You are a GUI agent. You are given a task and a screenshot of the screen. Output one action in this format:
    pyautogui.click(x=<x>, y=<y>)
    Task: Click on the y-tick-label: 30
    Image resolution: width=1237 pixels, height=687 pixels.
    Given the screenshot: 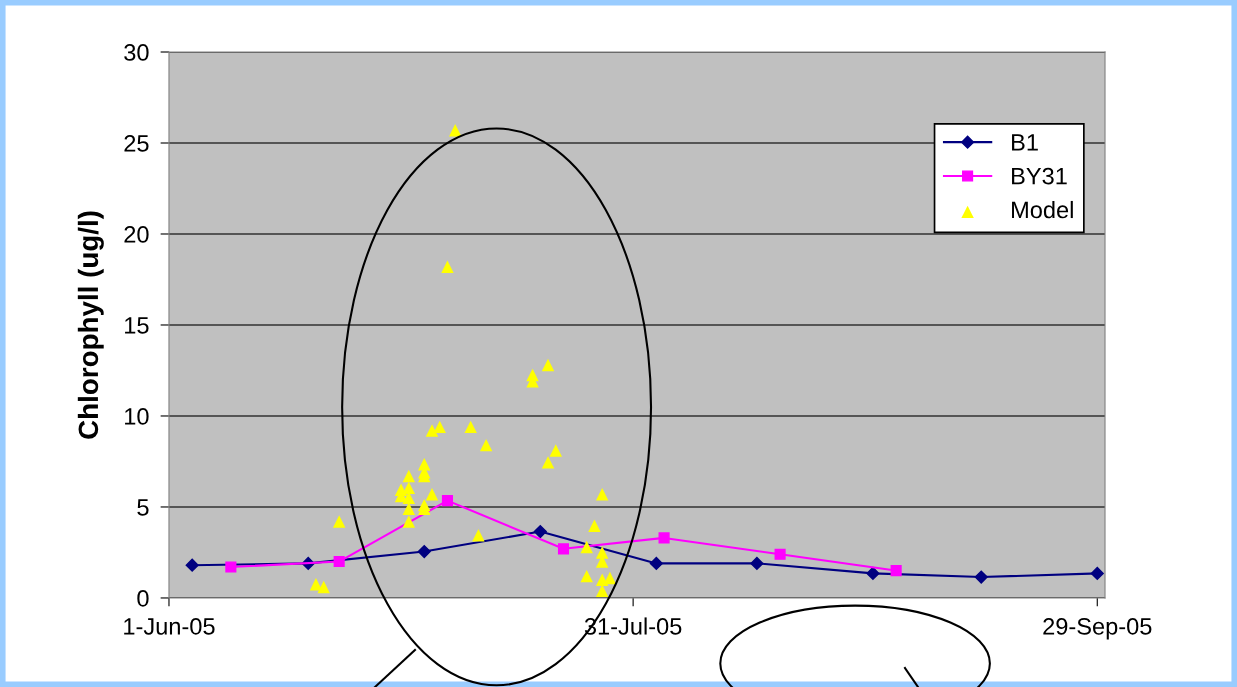 What is the action you would take?
    pyautogui.click(x=136, y=52)
    